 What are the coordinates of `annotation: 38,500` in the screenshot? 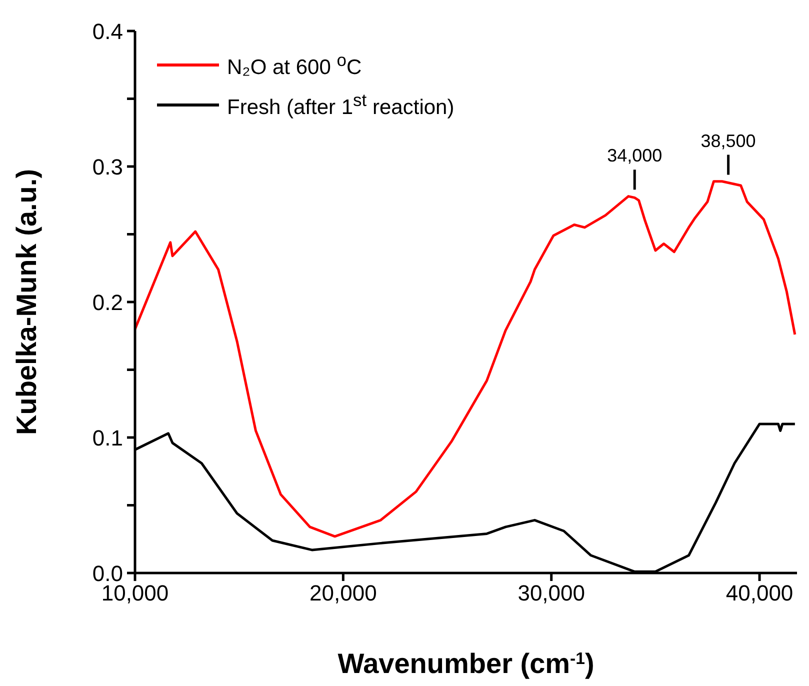 It's located at (728, 140).